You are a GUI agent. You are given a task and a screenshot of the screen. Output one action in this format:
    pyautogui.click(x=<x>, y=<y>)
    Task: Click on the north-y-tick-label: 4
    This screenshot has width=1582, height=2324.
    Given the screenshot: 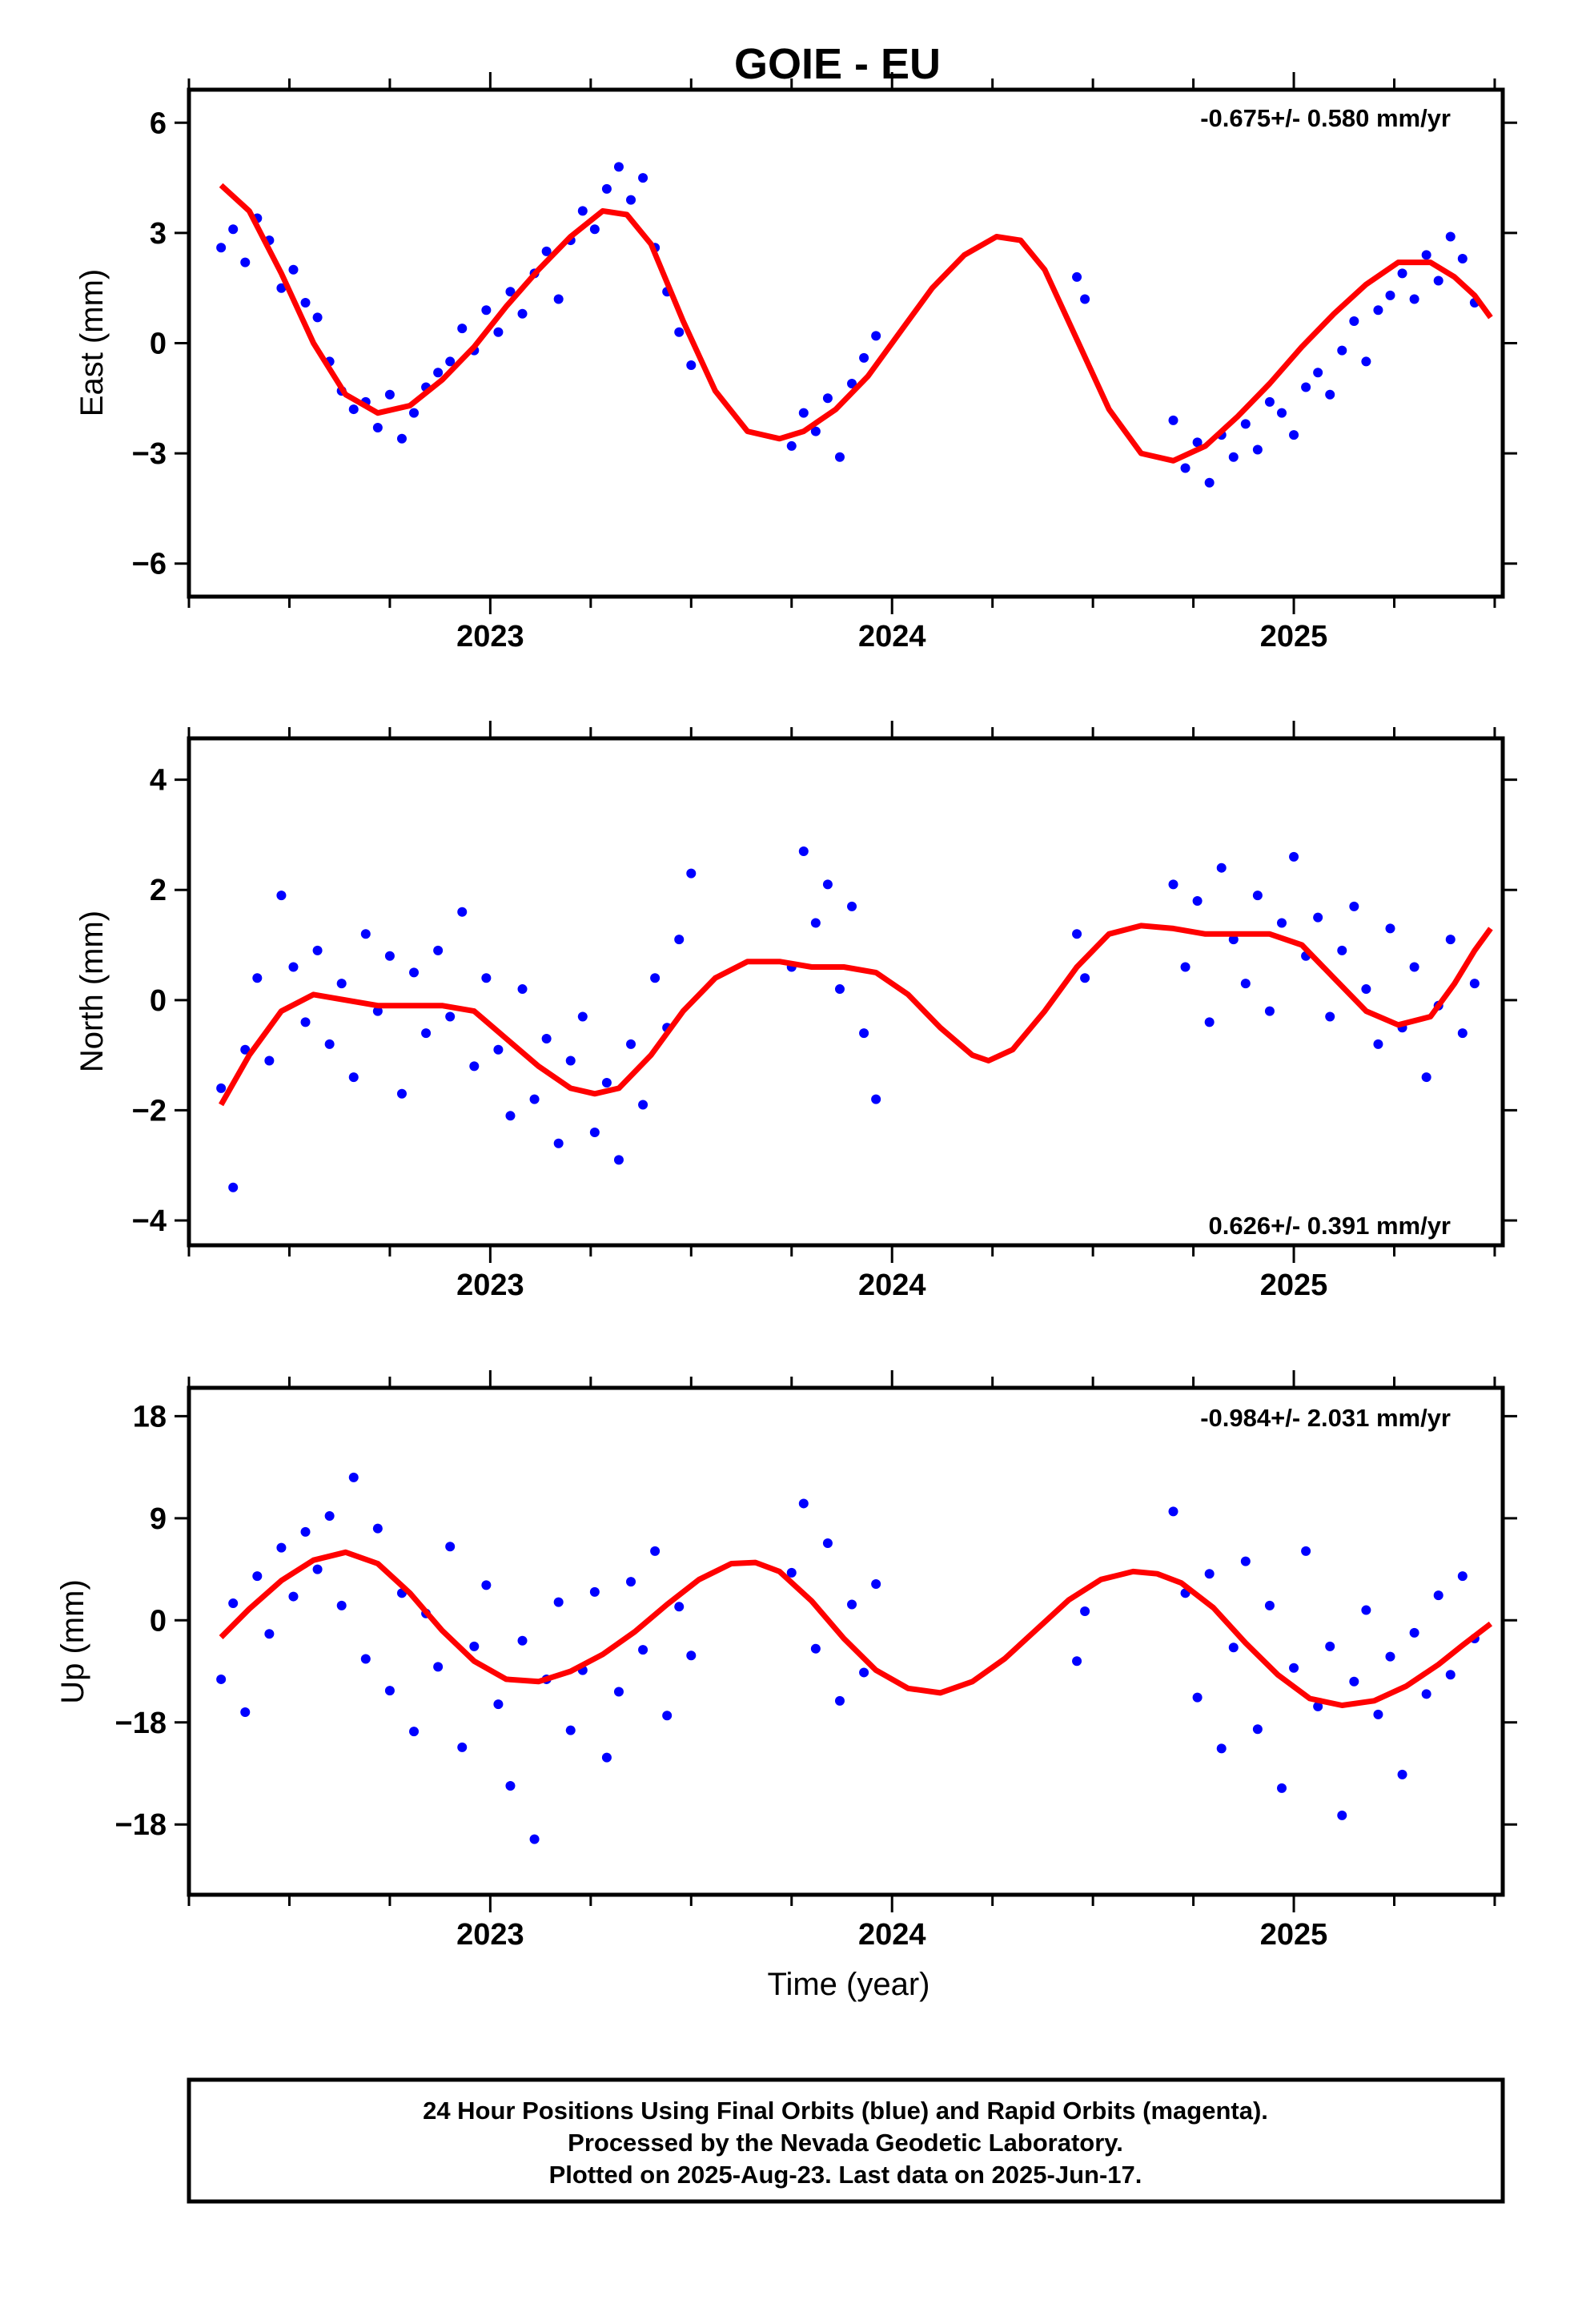 What is the action you would take?
    pyautogui.click(x=158, y=781)
    